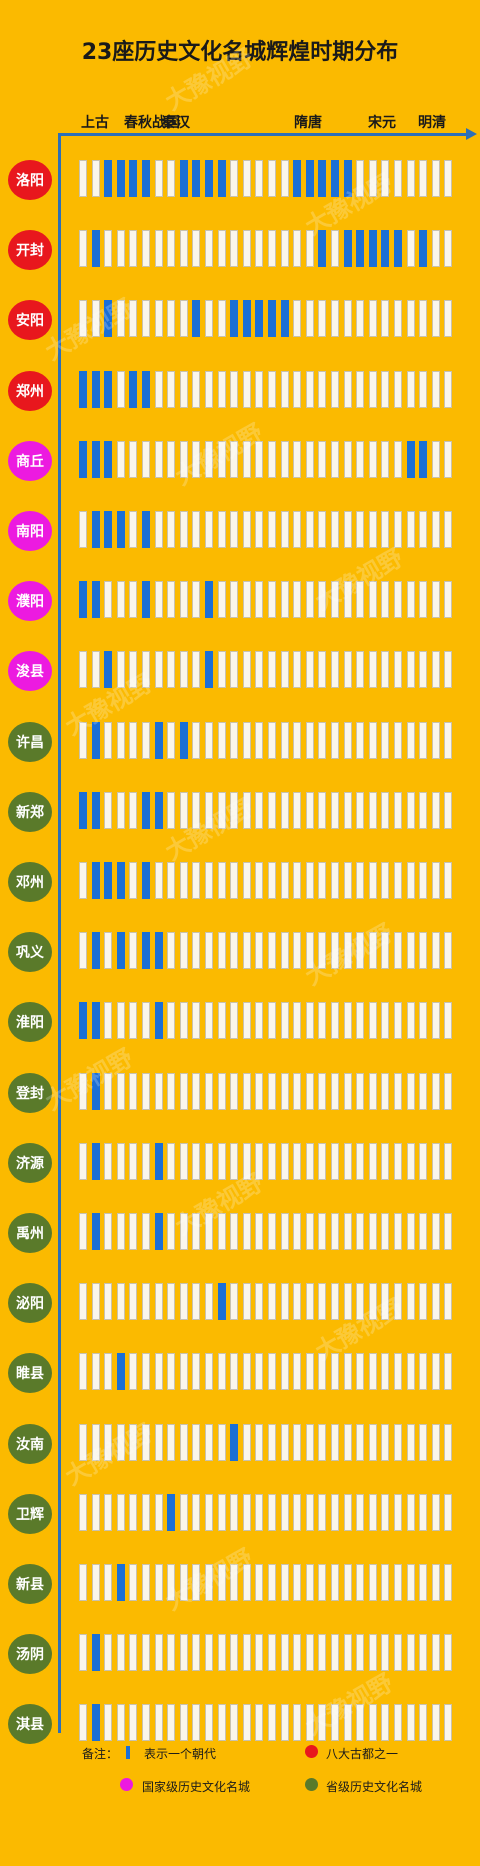 The image size is (480, 1866). I want to click on era-label: 明清, so click(432, 123).